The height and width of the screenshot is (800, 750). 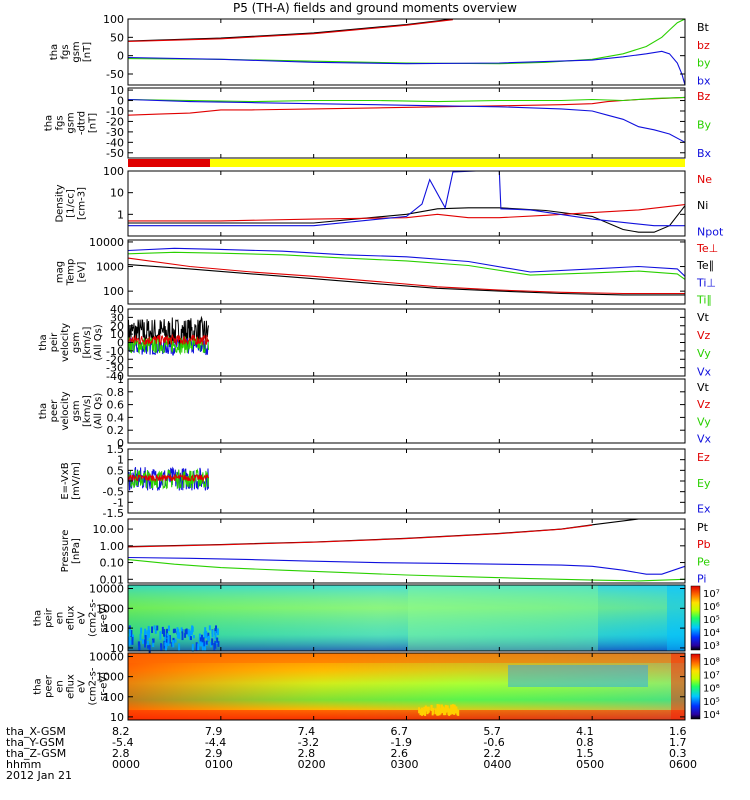 What do you see at coordinates (401, 742) in the screenshot?
I see `x-row-value: -1.9` at bounding box center [401, 742].